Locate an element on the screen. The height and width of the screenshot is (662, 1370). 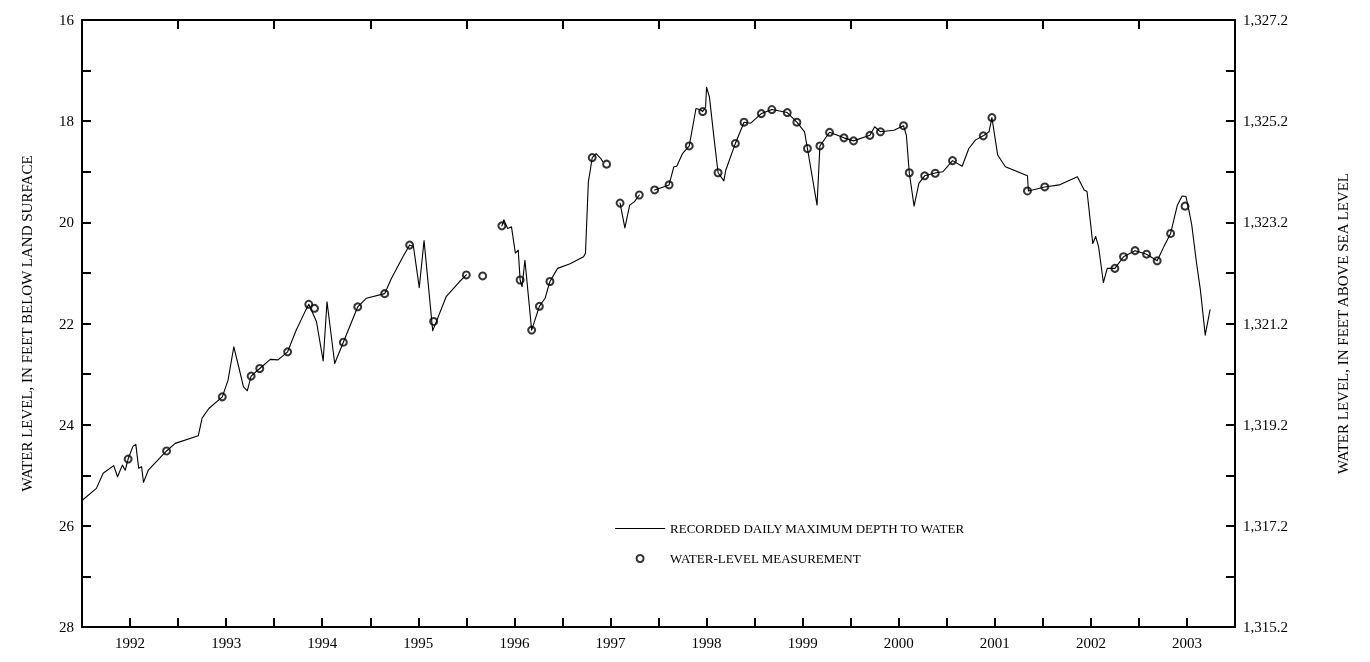
x-tick-label: 2002 is located at coordinates (1090, 642).